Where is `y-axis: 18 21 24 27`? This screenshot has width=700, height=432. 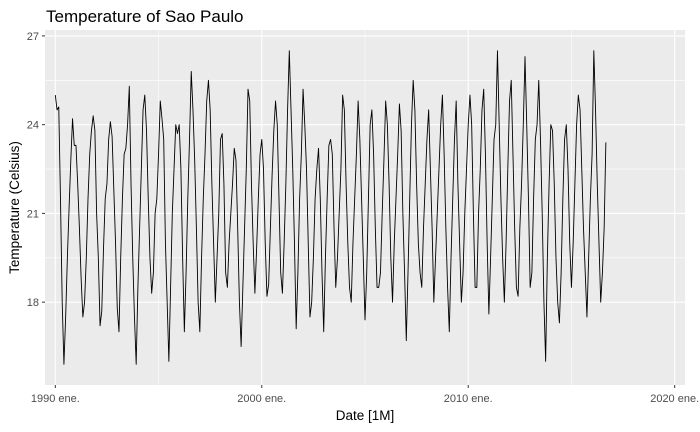 y-axis: 18 21 24 27 is located at coordinates (36, 170).